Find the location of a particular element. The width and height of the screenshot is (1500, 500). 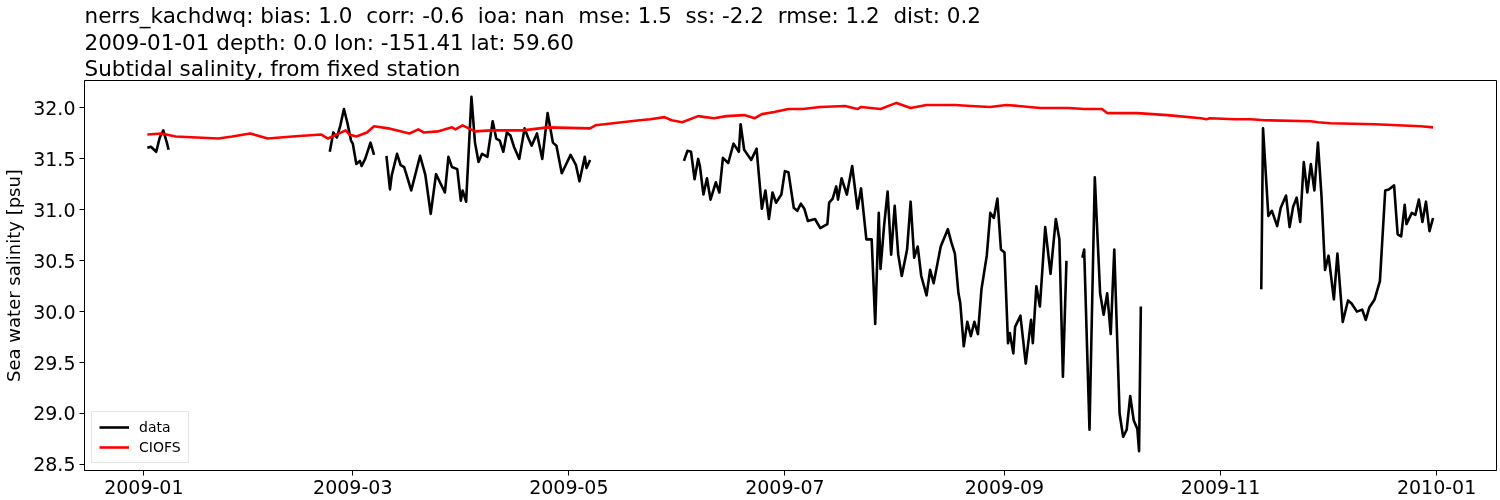

y-tick-label: 28.5 is located at coordinates (54, 464).